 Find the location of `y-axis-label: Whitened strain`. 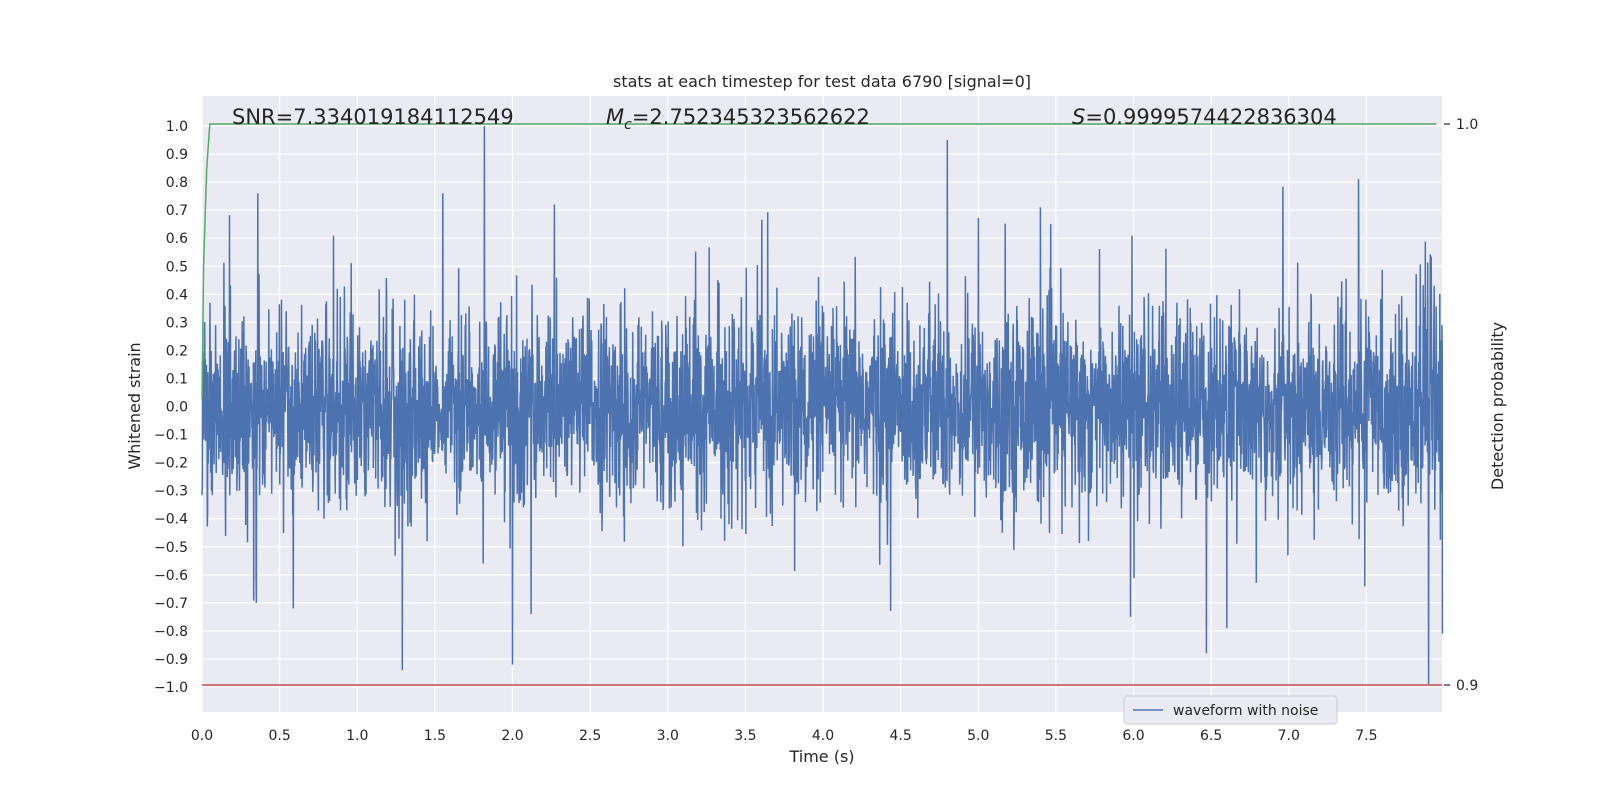

y-axis-label: Whitened strain is located at coordinates (134, 405).